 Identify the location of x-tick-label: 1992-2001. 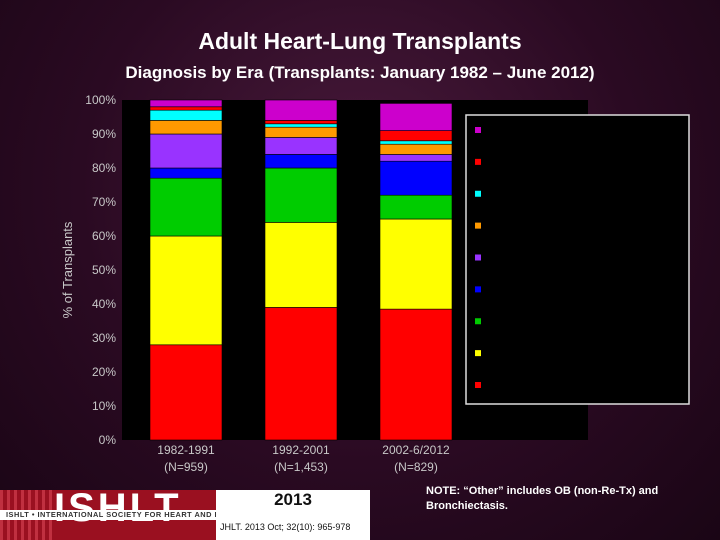
(301, 450).